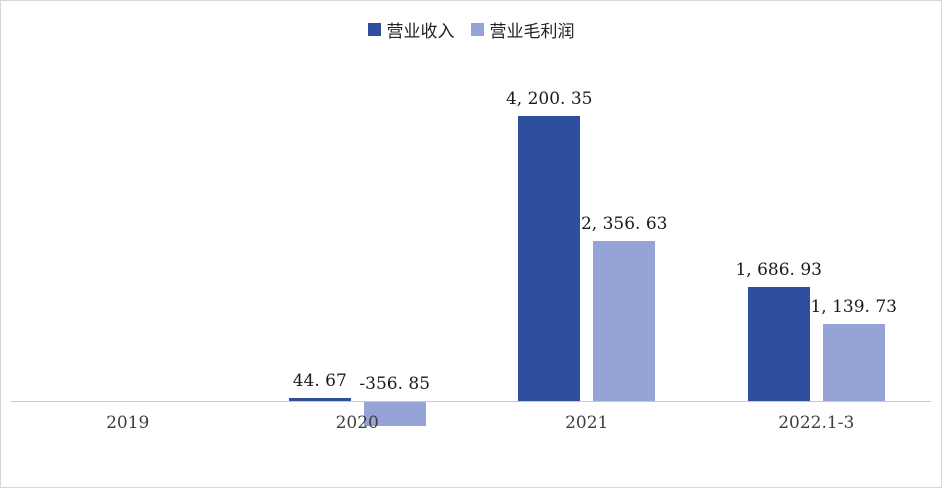  What do you see at coordinates (319, 380) in the screenshot?
I see `data-label: 44. 67` at bounding box center [319, 380].